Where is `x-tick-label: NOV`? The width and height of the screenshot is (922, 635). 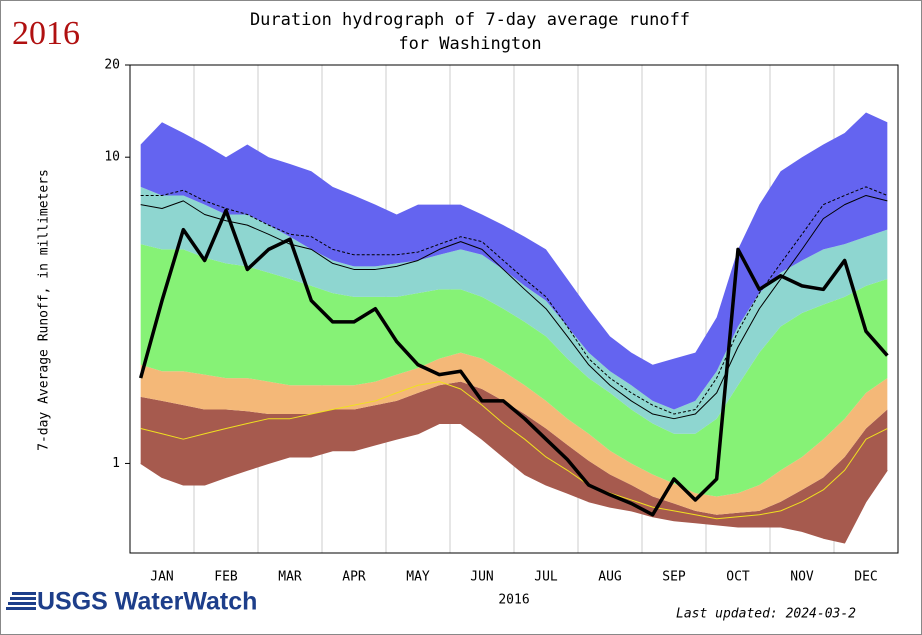 x-tick-label: NOV is located at coordinates (802, 577).